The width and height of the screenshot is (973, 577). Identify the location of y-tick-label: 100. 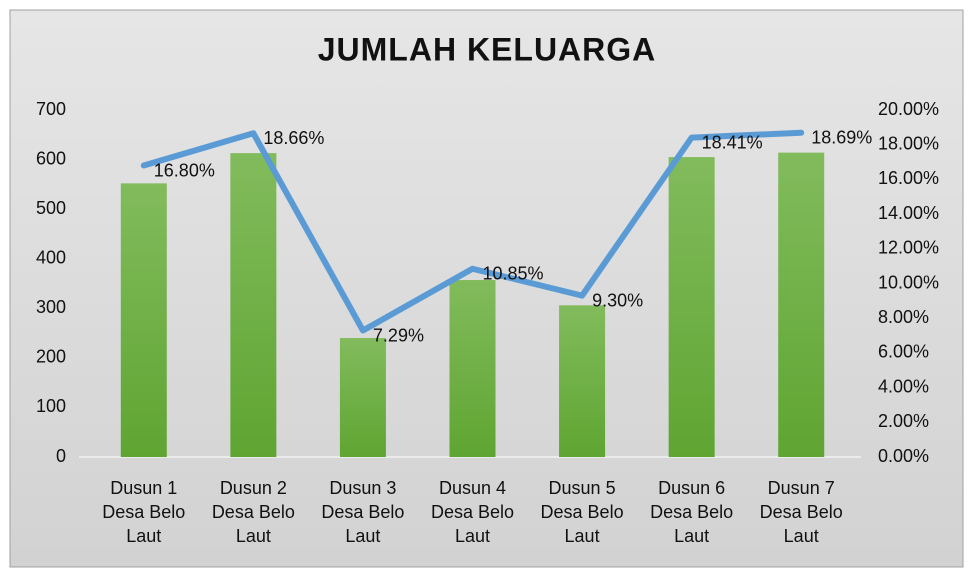
(51, 406).